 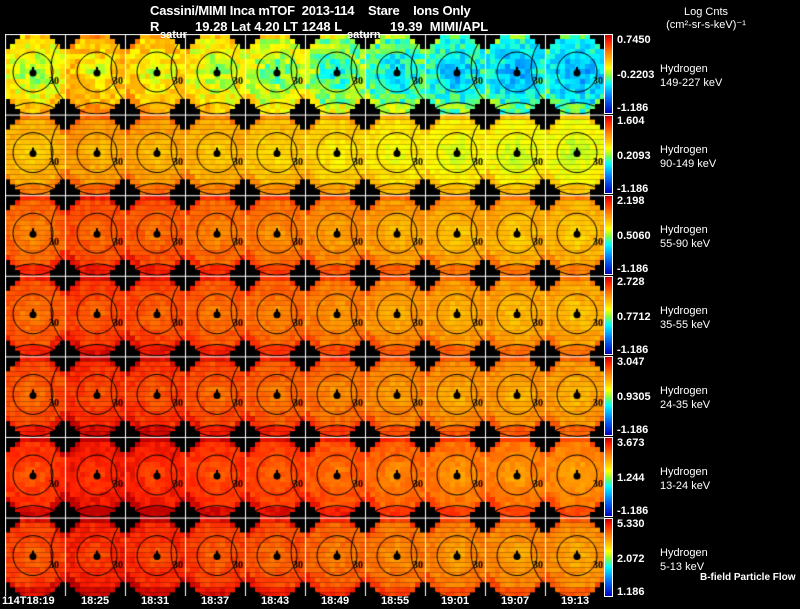 What do you see at coordinates (706, 12) in the screenshot?
I see `units-line1: Log Cnts` at bounding box center [706, 12].